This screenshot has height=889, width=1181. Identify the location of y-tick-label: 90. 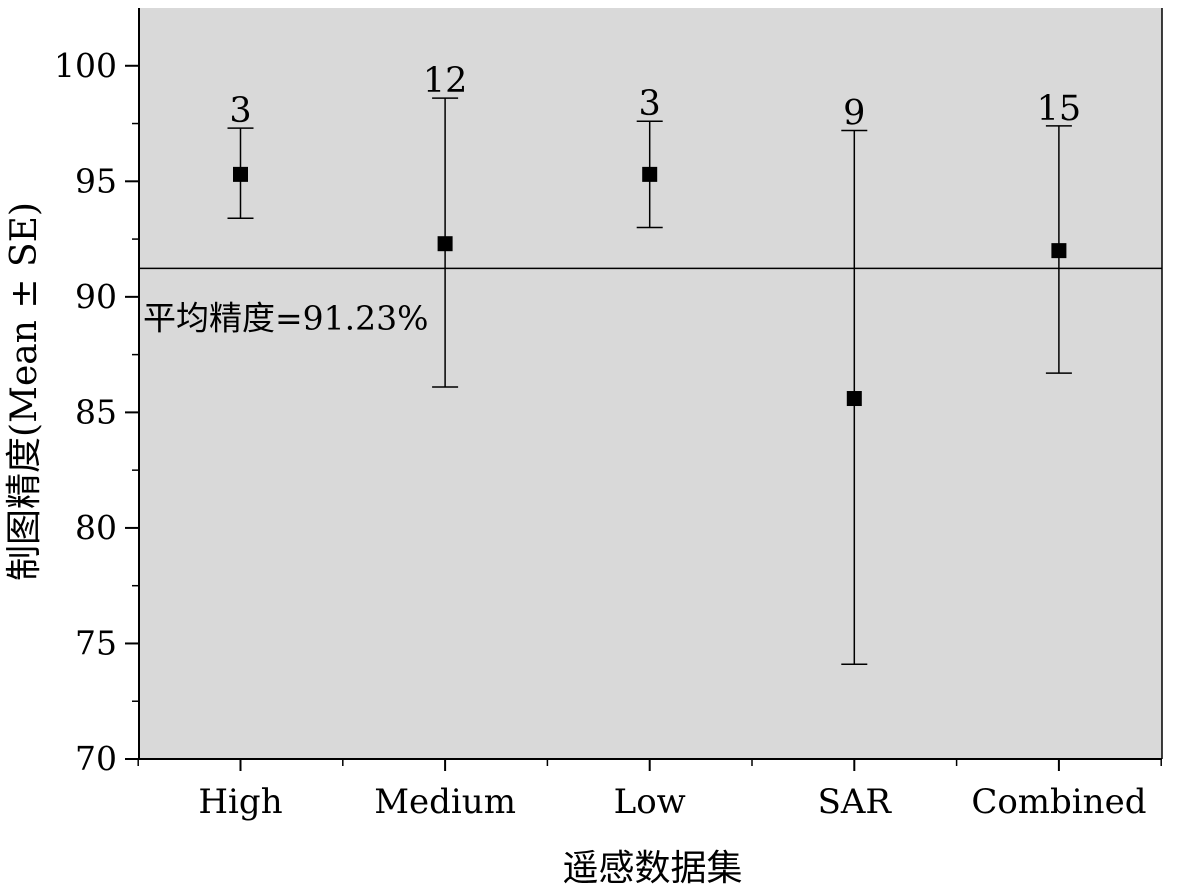
(96, 296).